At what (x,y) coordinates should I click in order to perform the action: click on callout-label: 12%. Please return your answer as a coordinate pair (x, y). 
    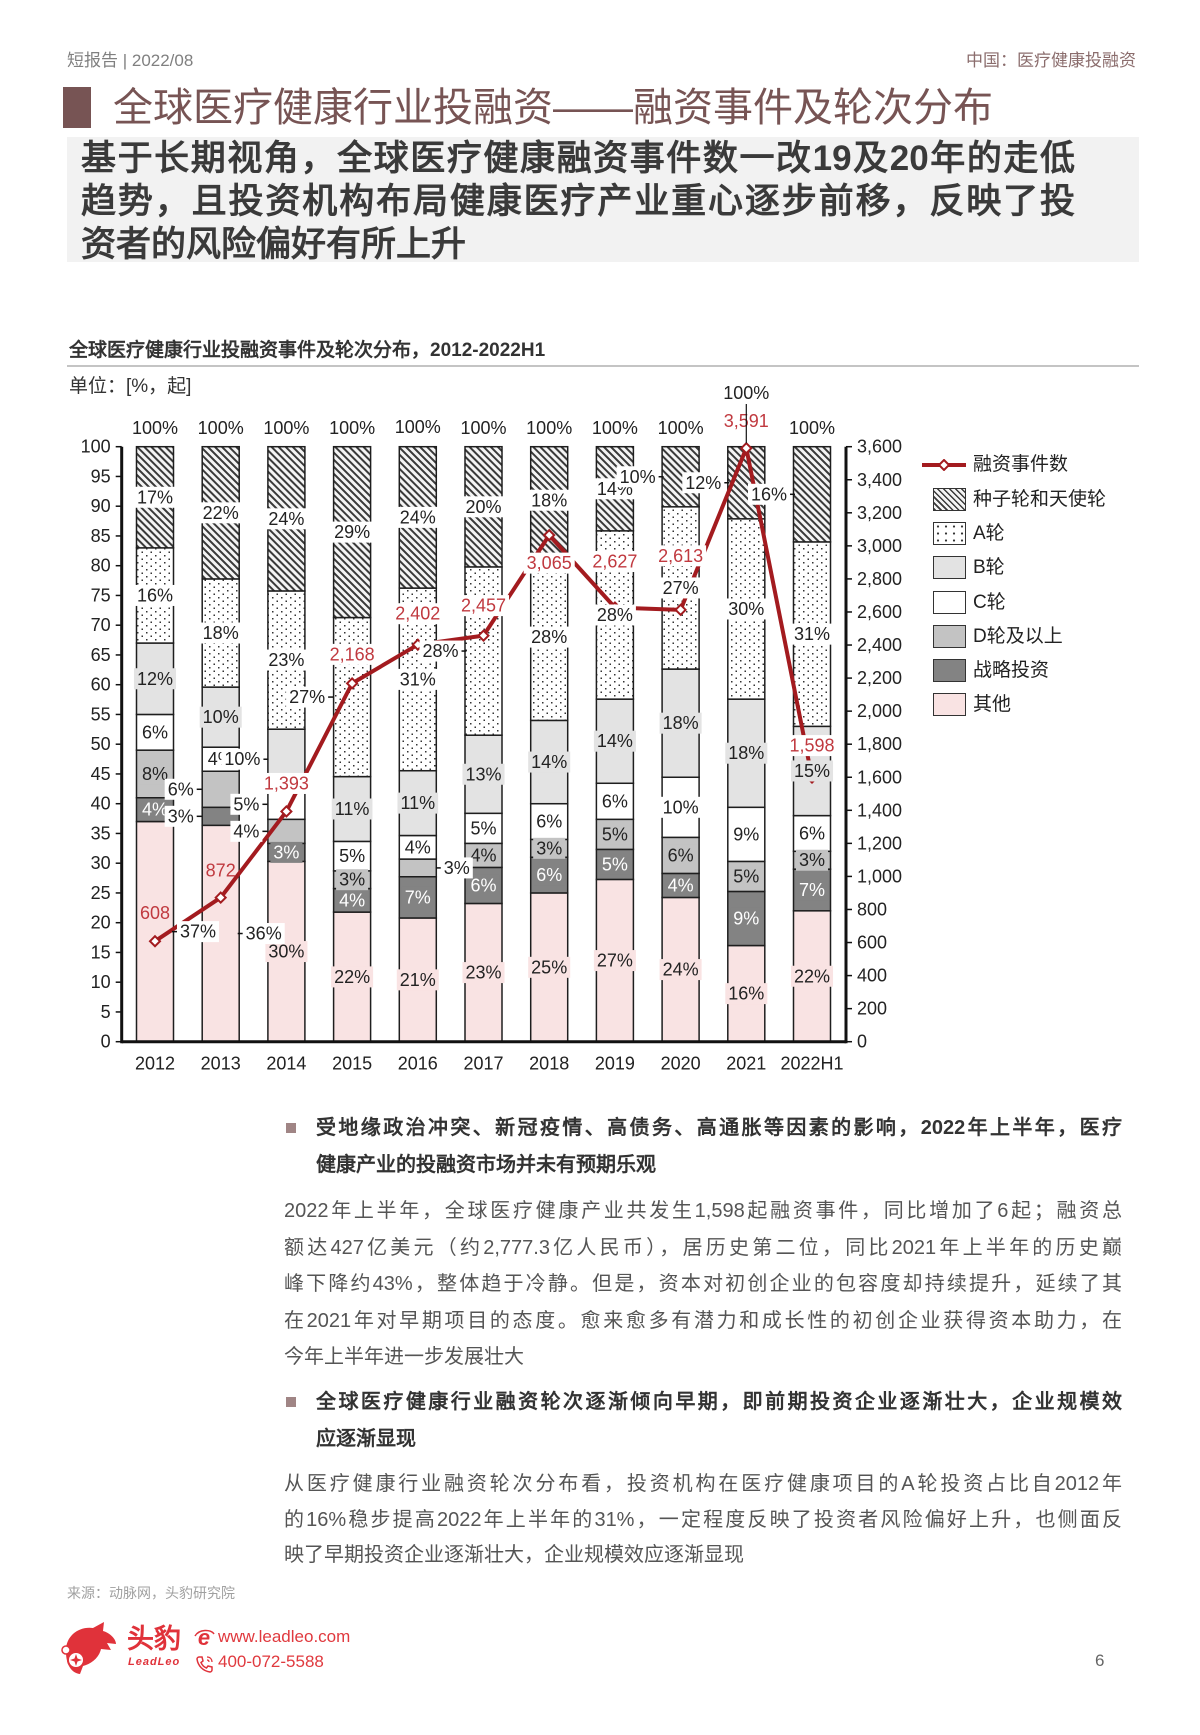
    Looking at the image, I should click on (703, 483).